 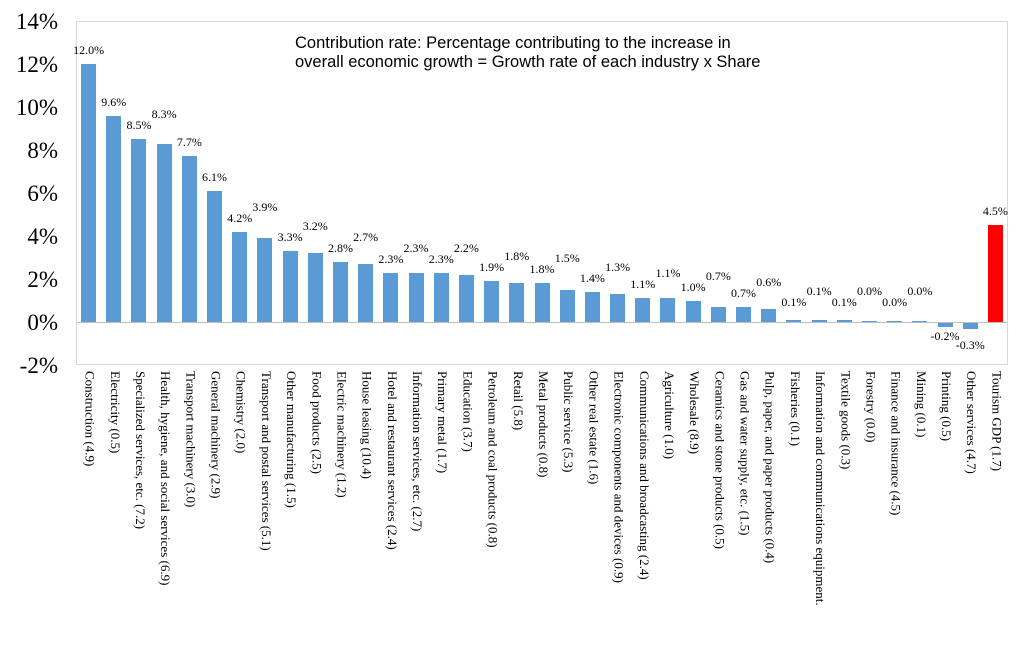 I want to click on data-label: 8.5%, so click(x=139, y=125).